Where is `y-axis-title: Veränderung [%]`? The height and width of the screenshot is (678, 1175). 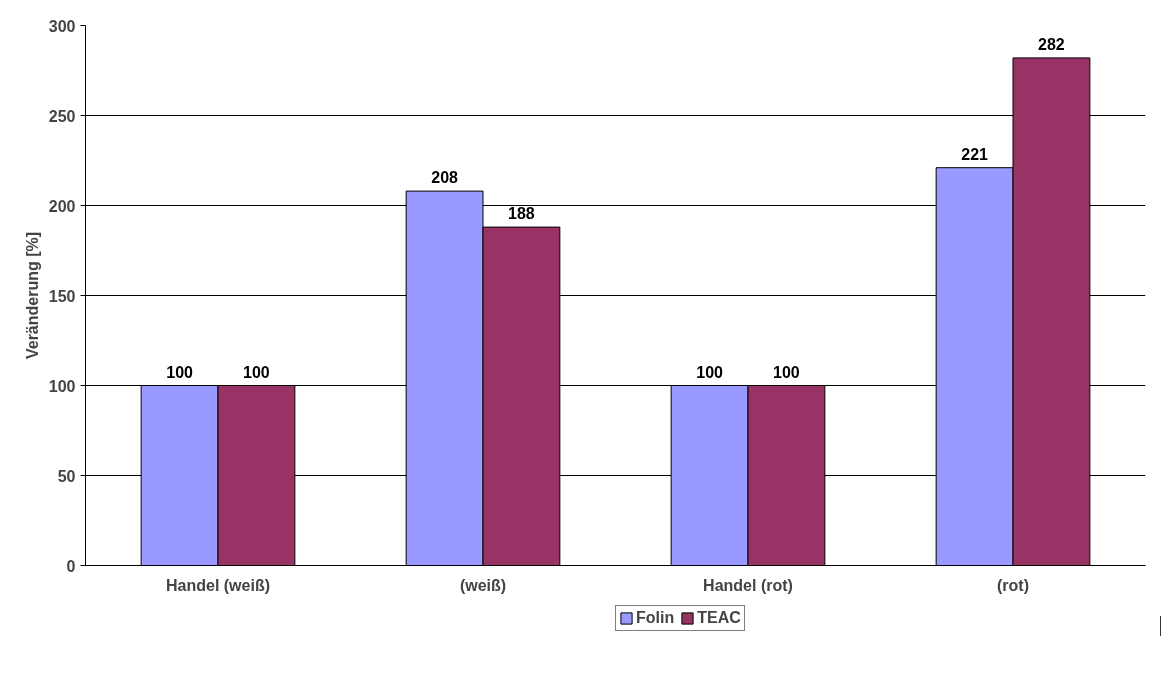 y-axis-title: Veränderung [%] is located at coordinates (32, 295).